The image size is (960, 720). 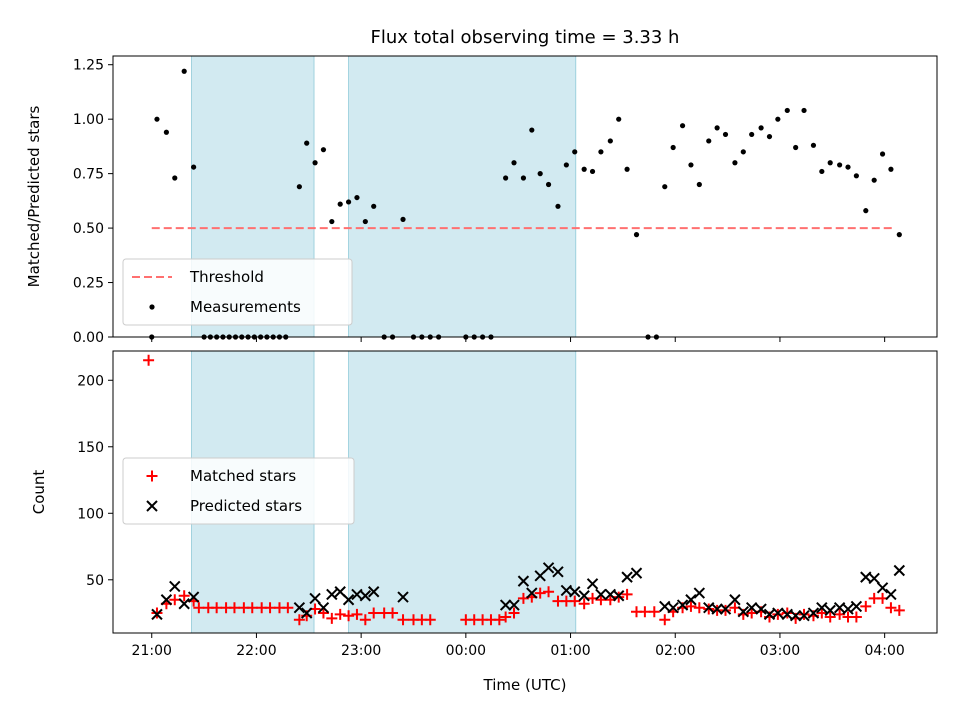 What do you see at coordinates (226, 277) in the screenshot?
I see `legend-label: Threshold` at bounding box center [226, 277].